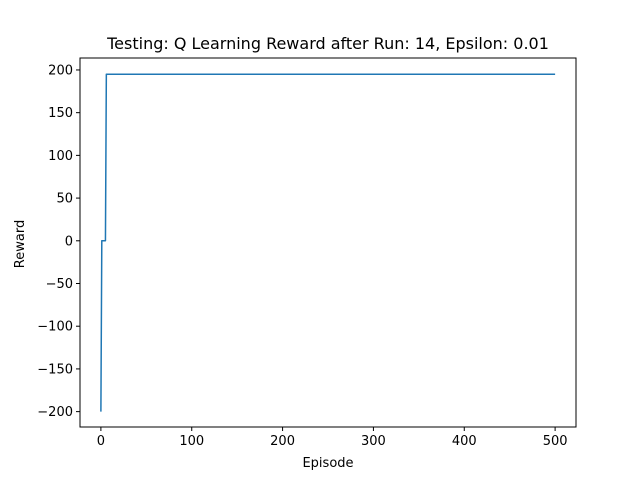  Describe the element at coordinates (20, 244) in the screenshot. I see `y-axis-label: Reward` at that location.